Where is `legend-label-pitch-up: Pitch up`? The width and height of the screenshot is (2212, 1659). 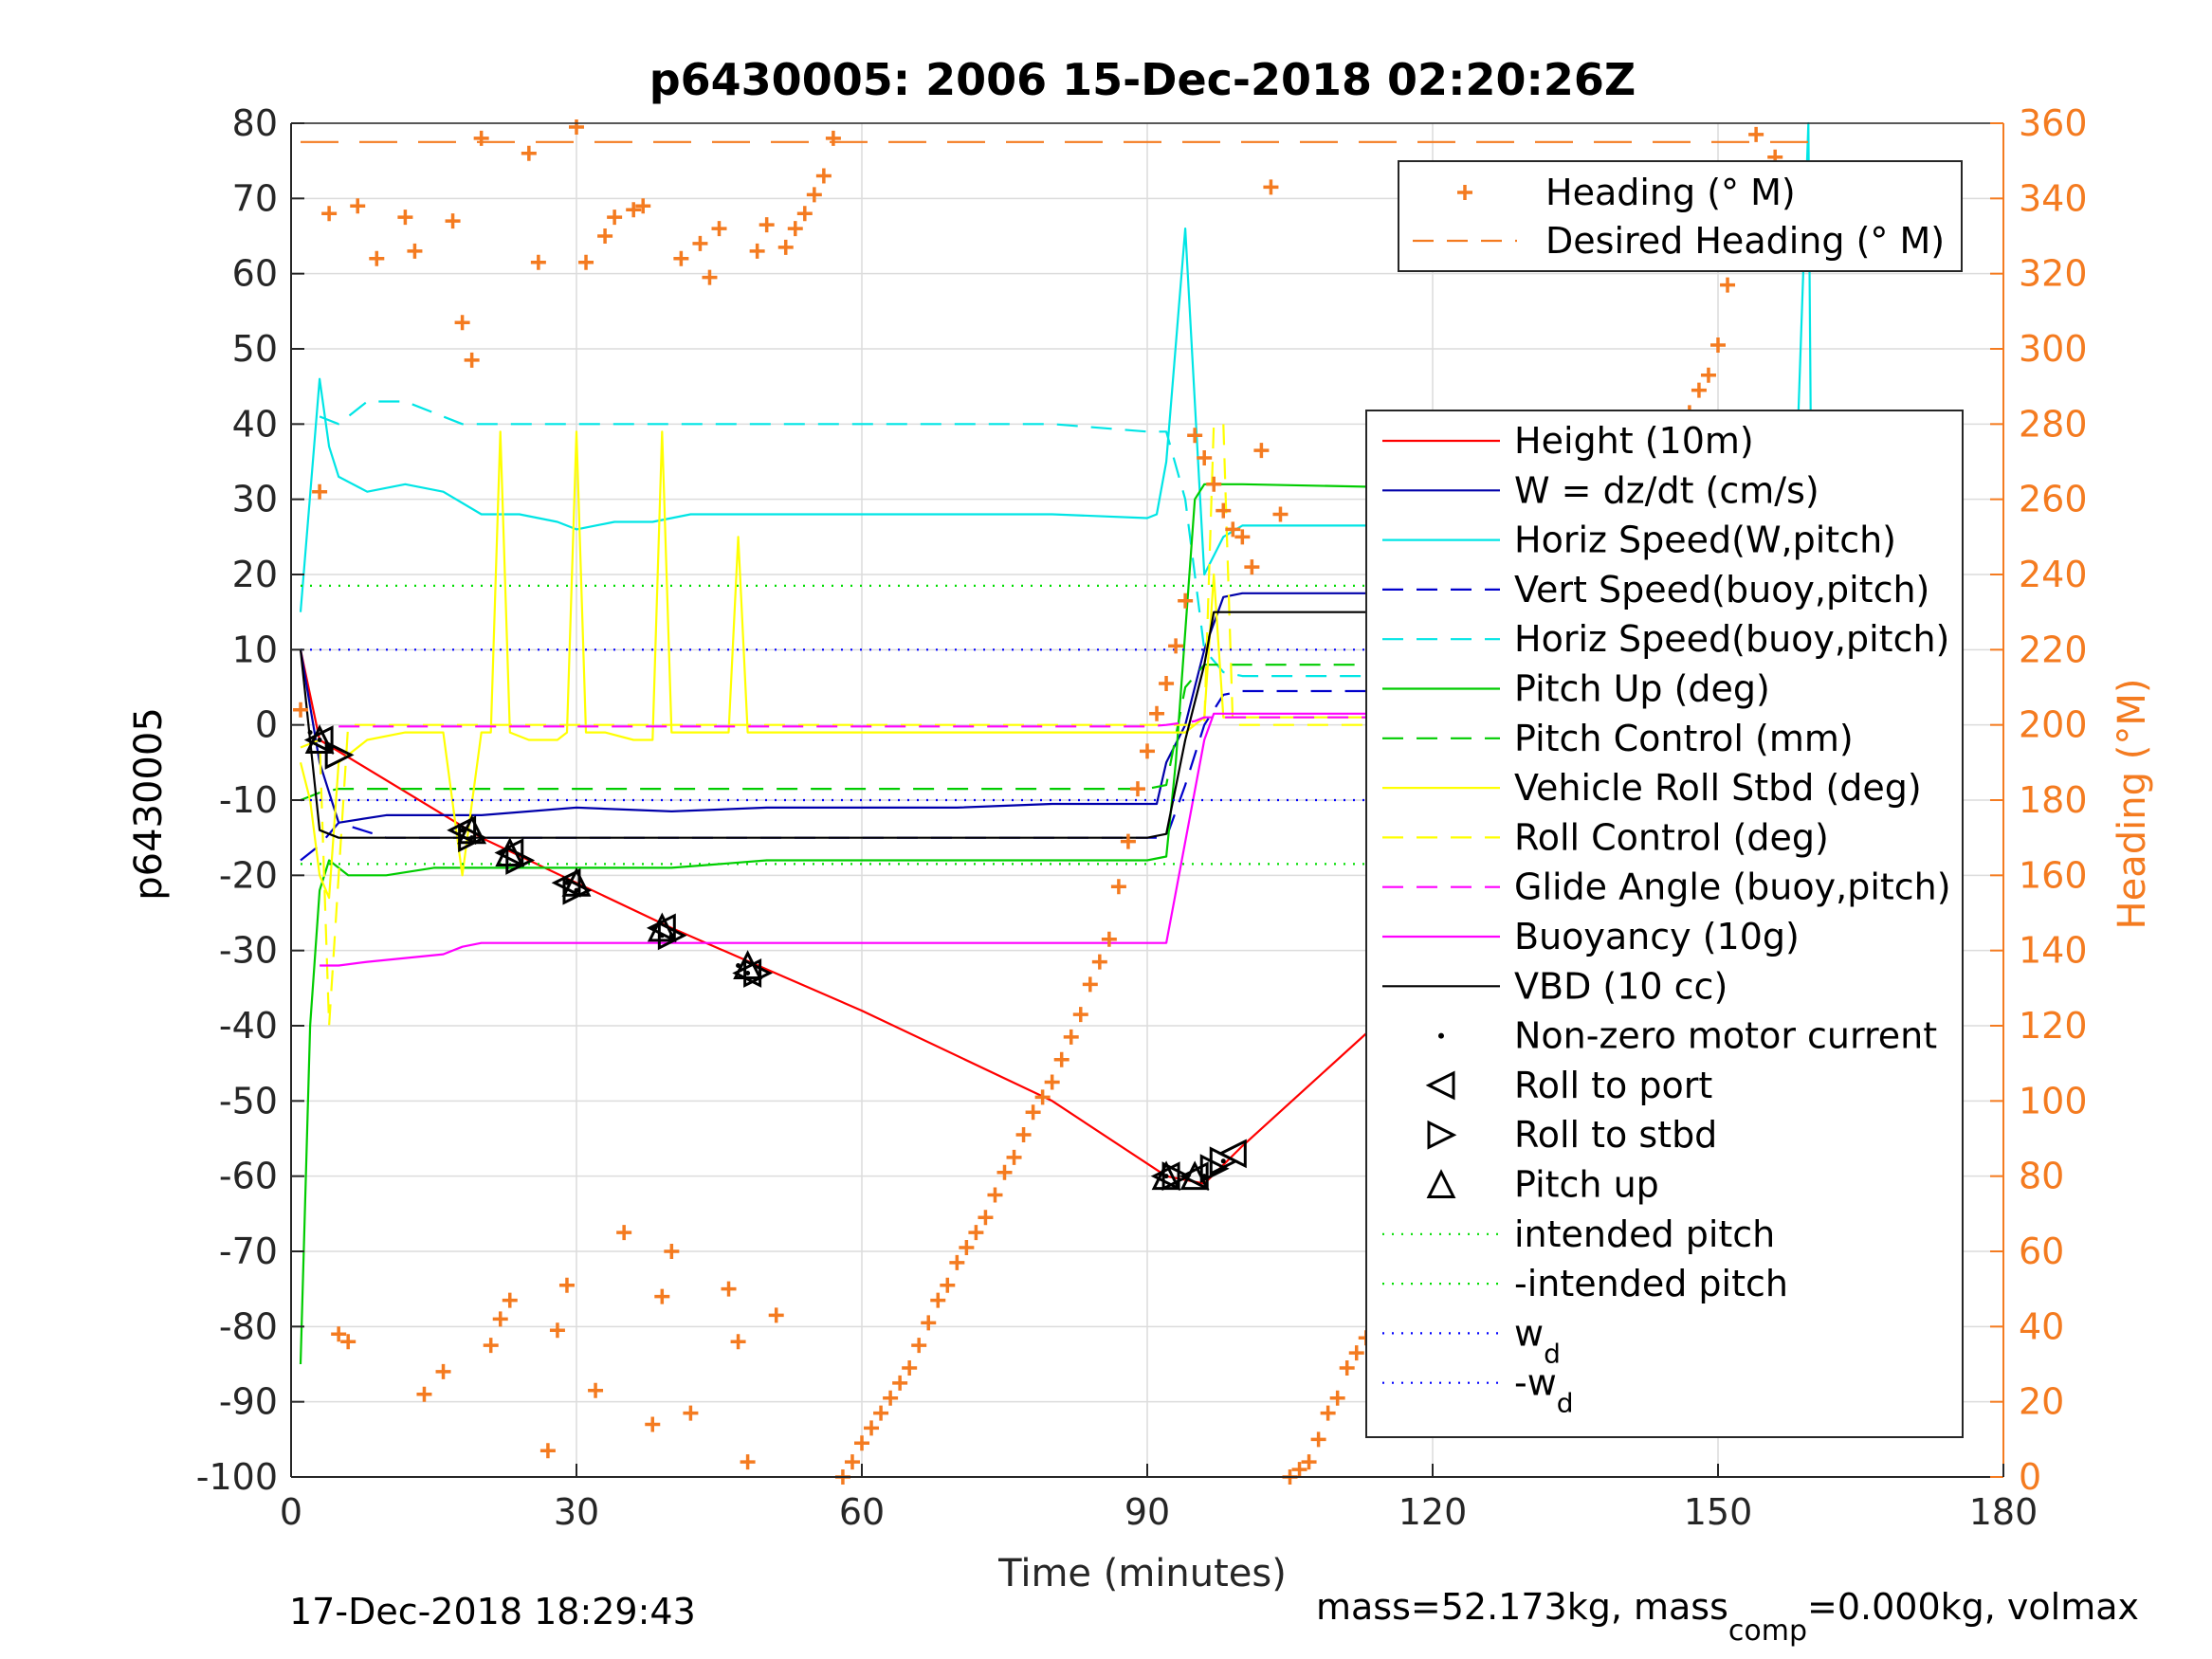
legend-label-pitch-up: Pitch up is located at coordinates (1586, 1185).